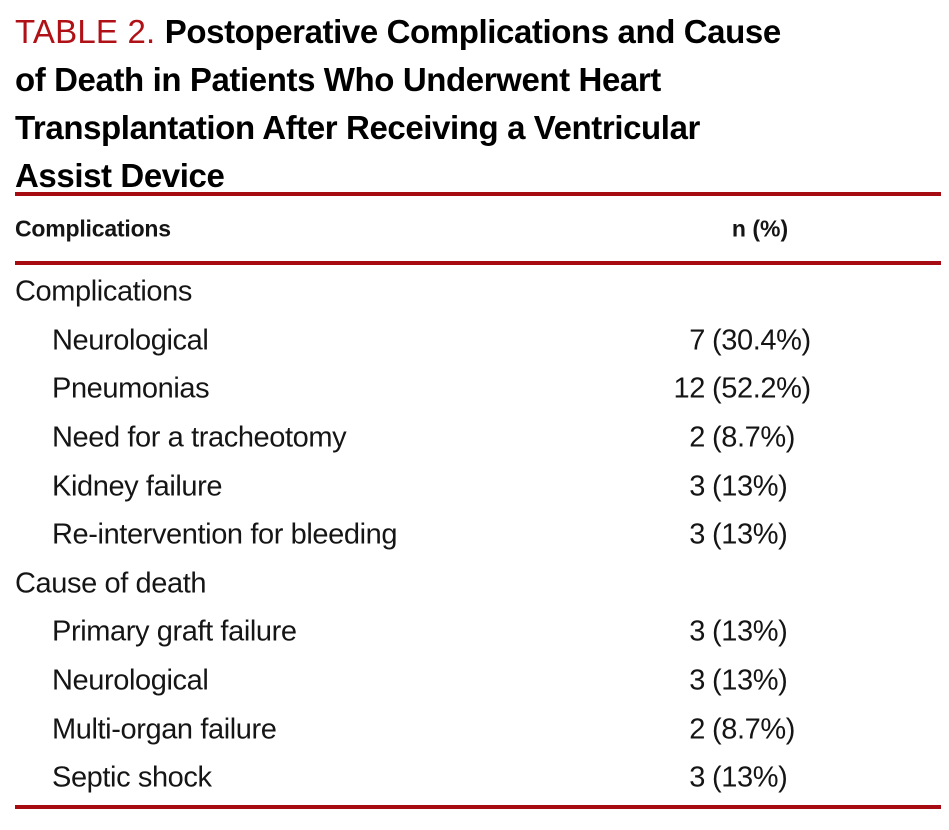  I want to click on table-row: Multi-organ failure 2 (8.7%), so click(474, 729).